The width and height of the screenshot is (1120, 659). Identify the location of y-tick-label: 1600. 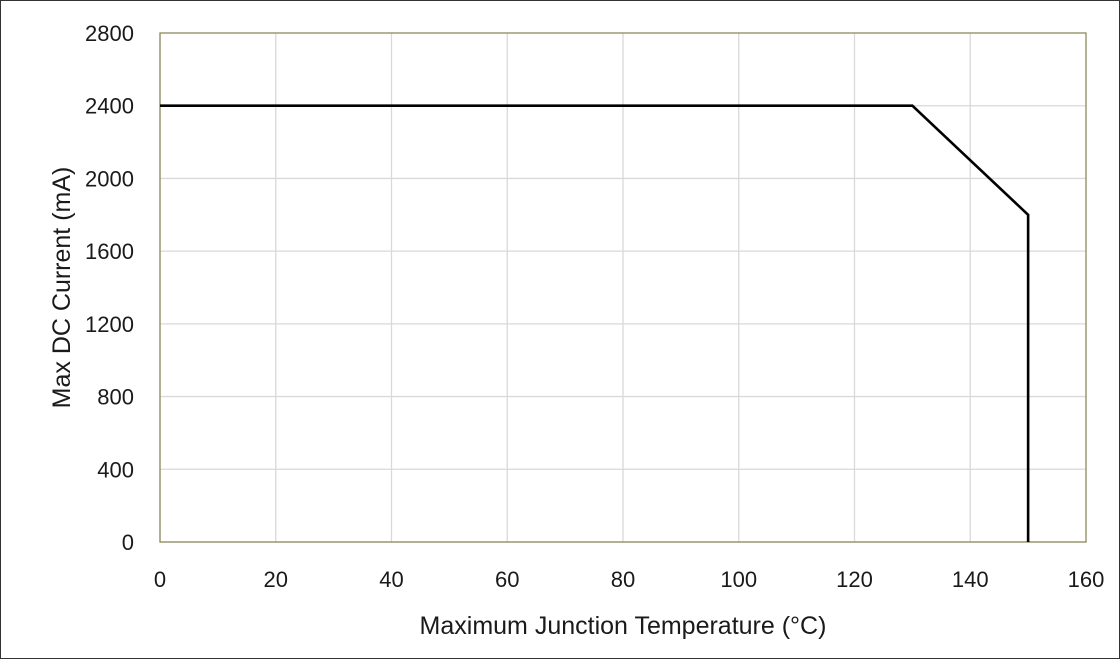
(109, 251).